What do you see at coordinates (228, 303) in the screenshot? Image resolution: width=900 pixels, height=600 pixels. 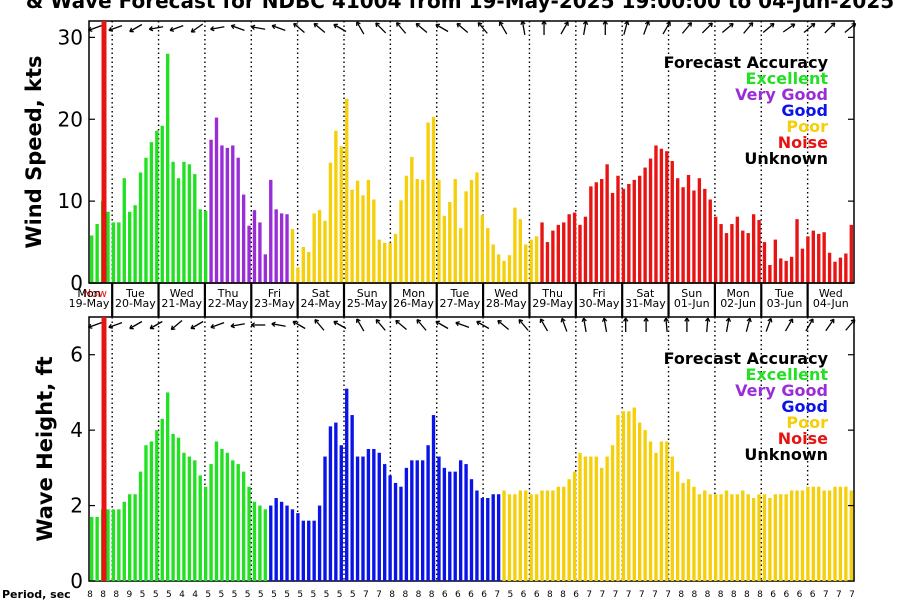 I see `date-label: 22-May` at bounding box center [228, 303].